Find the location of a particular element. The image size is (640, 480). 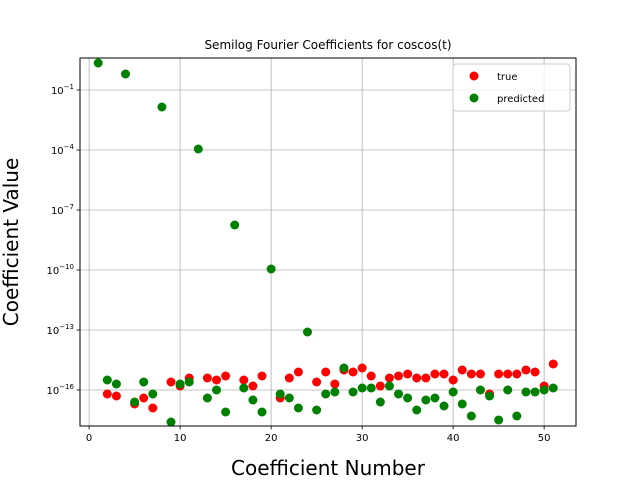

x-tick-label: 50 is located at coordinates (544, 438).